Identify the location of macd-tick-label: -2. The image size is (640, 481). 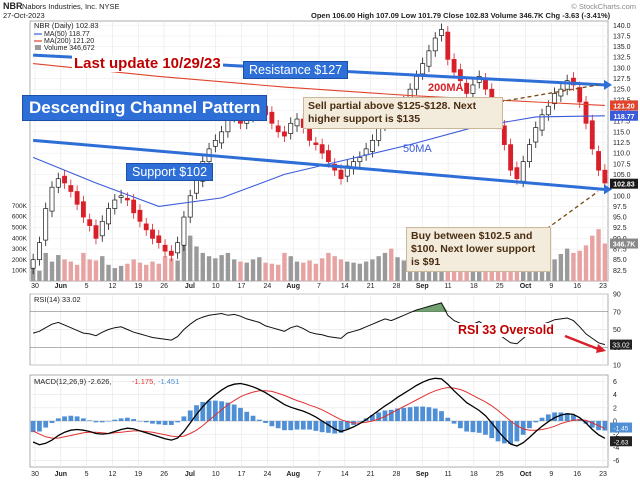
(616, 435).